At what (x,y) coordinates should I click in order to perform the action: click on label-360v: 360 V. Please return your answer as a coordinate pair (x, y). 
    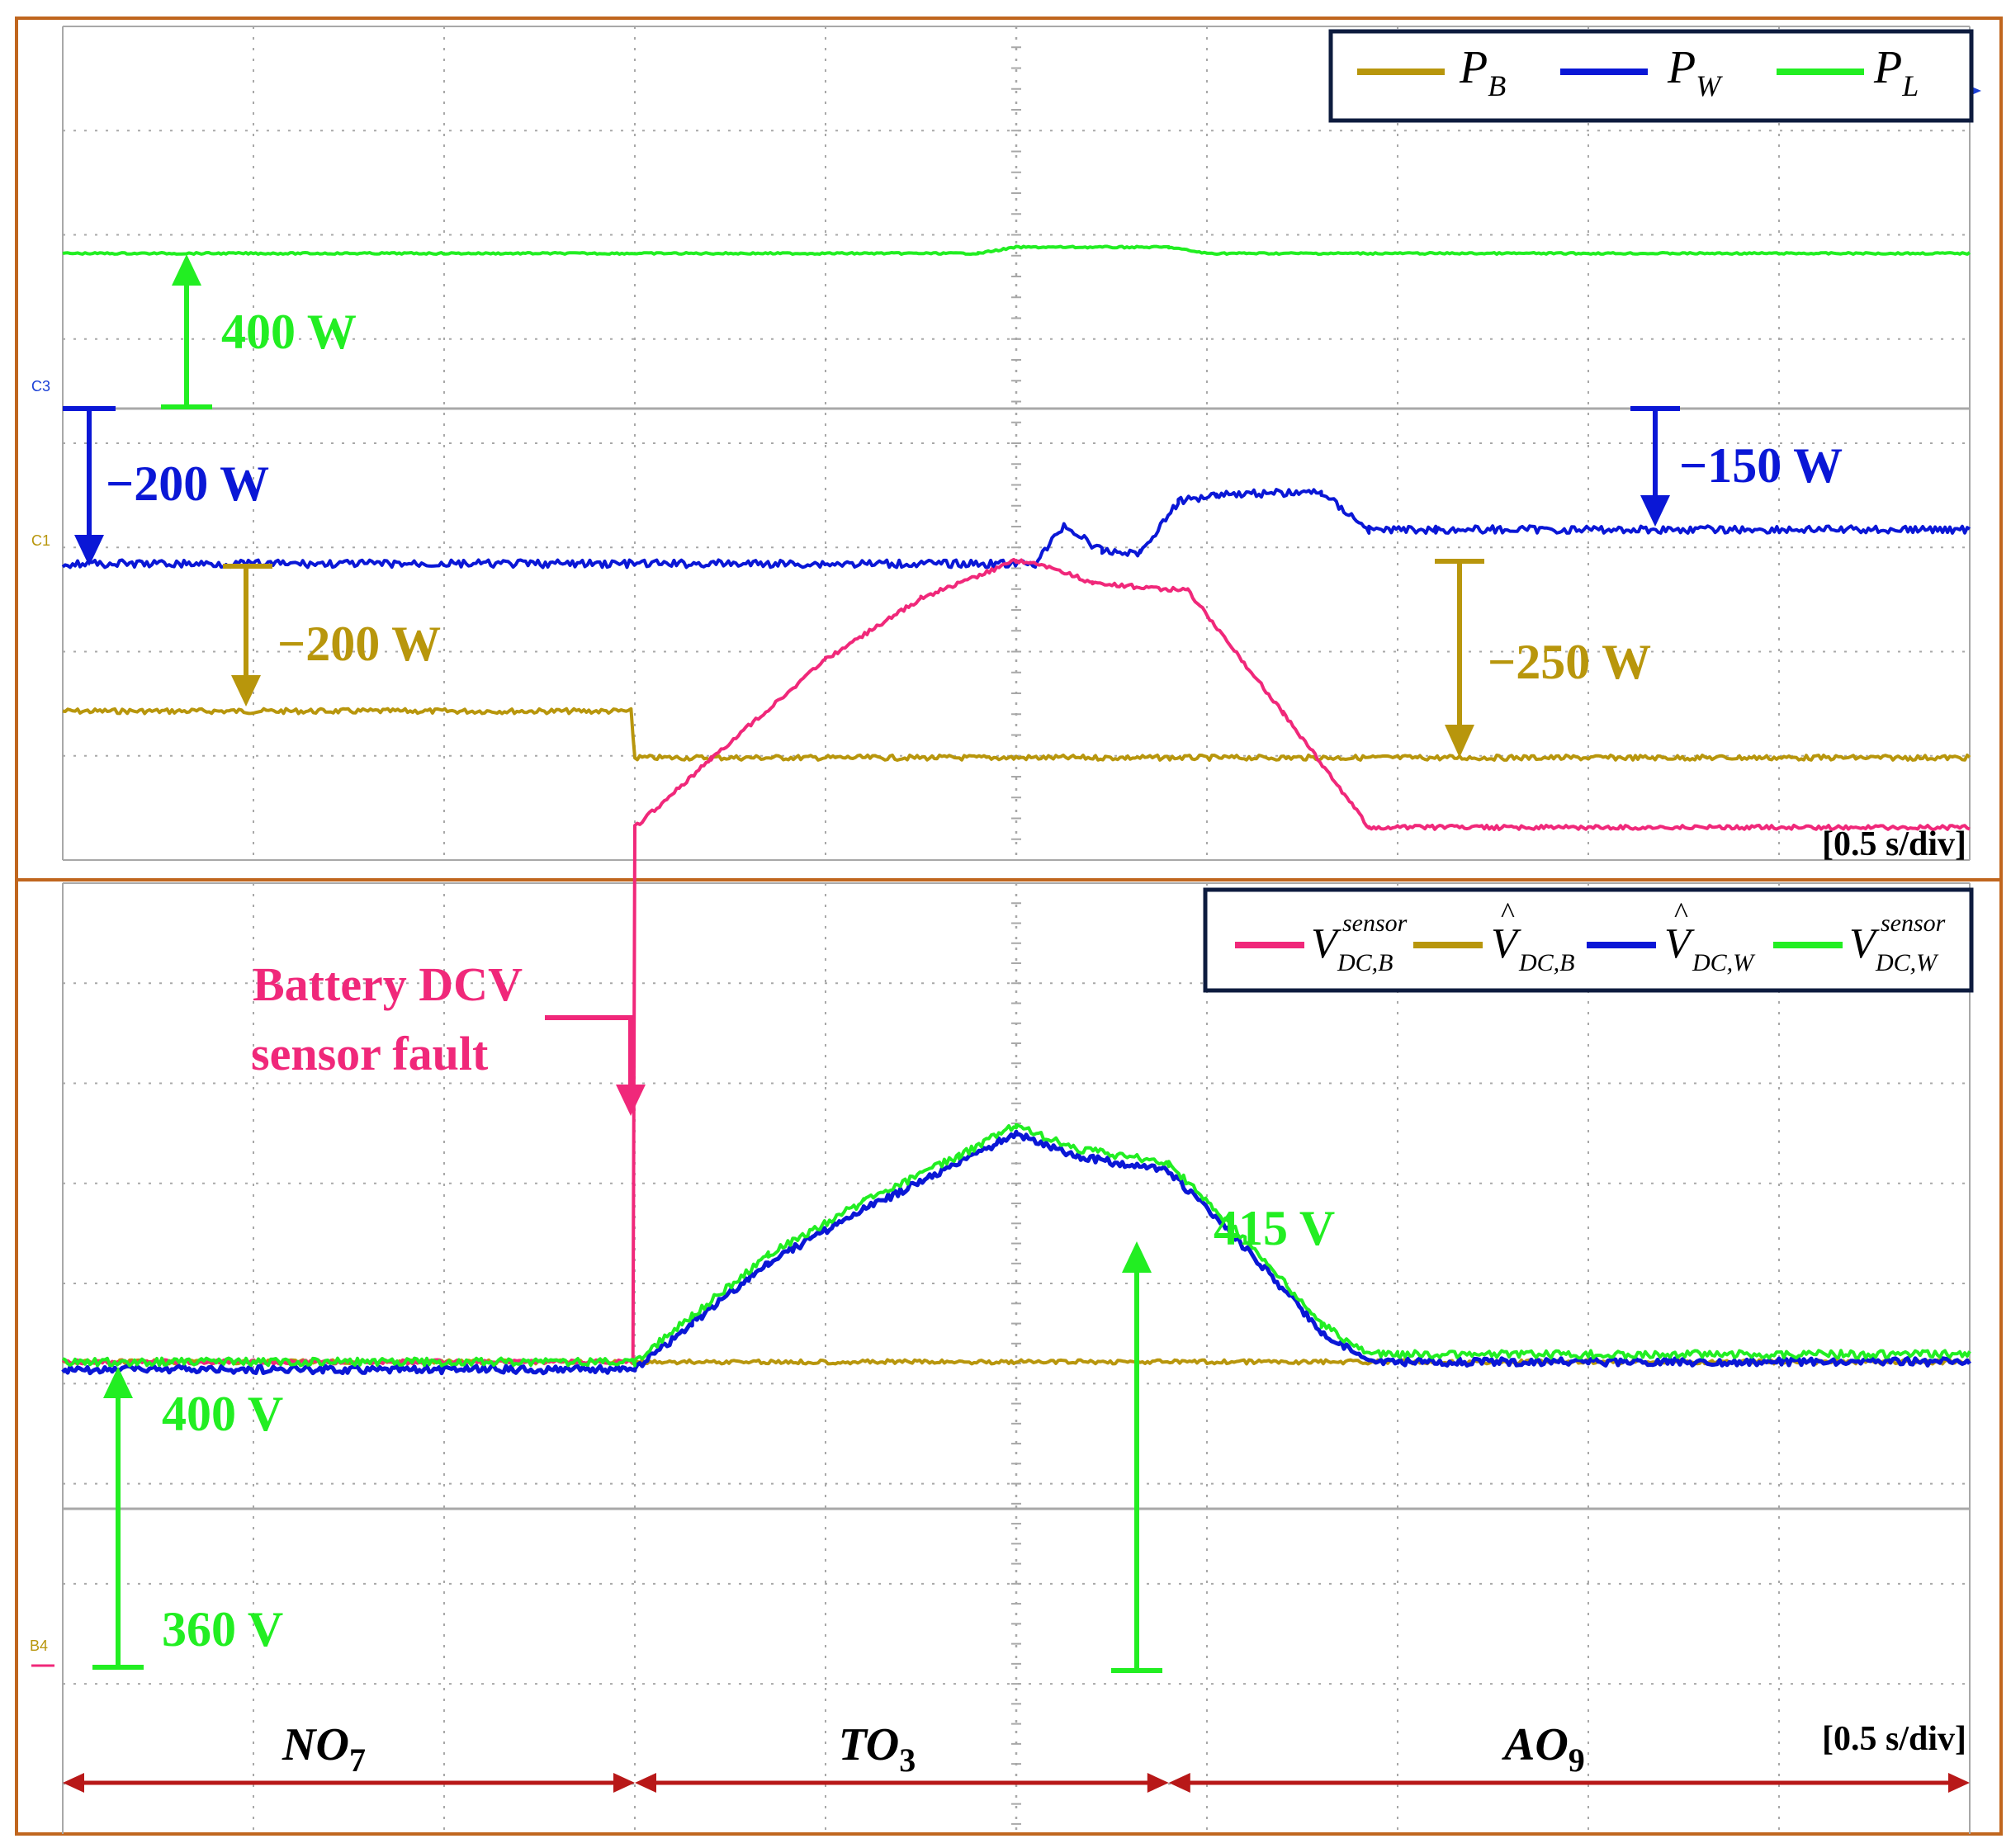
    Looking at the image, I should click on (223, 1629).